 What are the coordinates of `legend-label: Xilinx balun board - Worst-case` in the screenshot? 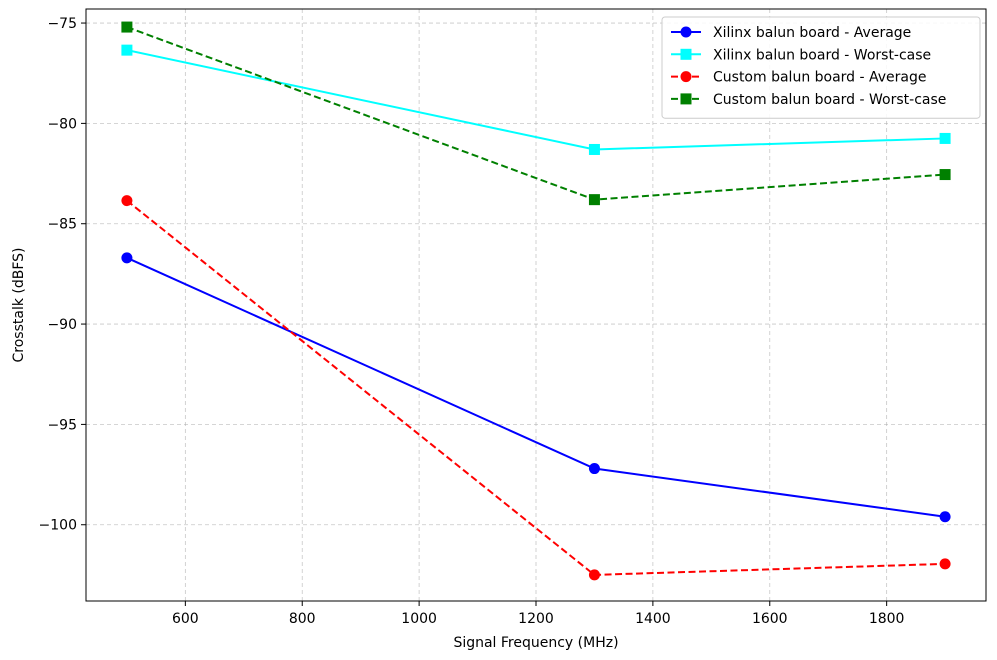 It's located at (822, 55).